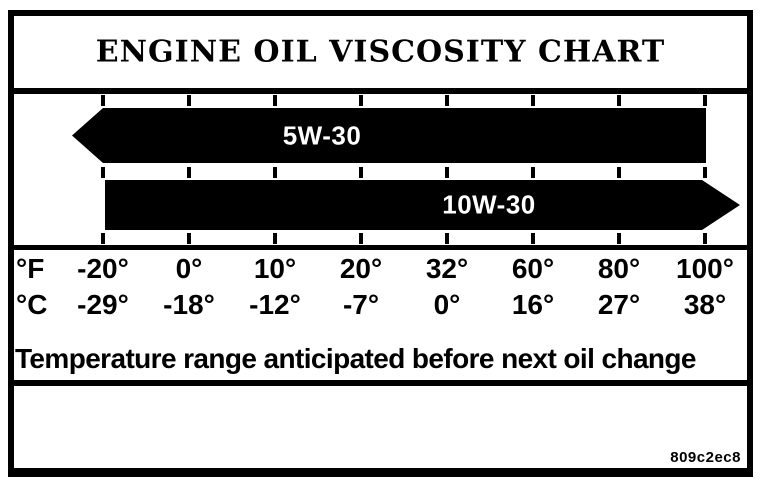 Image resolution: width=768 pixels, height=484 pixels. Describe the element at coordinates (275, 304) in the screenshot. I see `celsius-tick-label: -12°` at that location.